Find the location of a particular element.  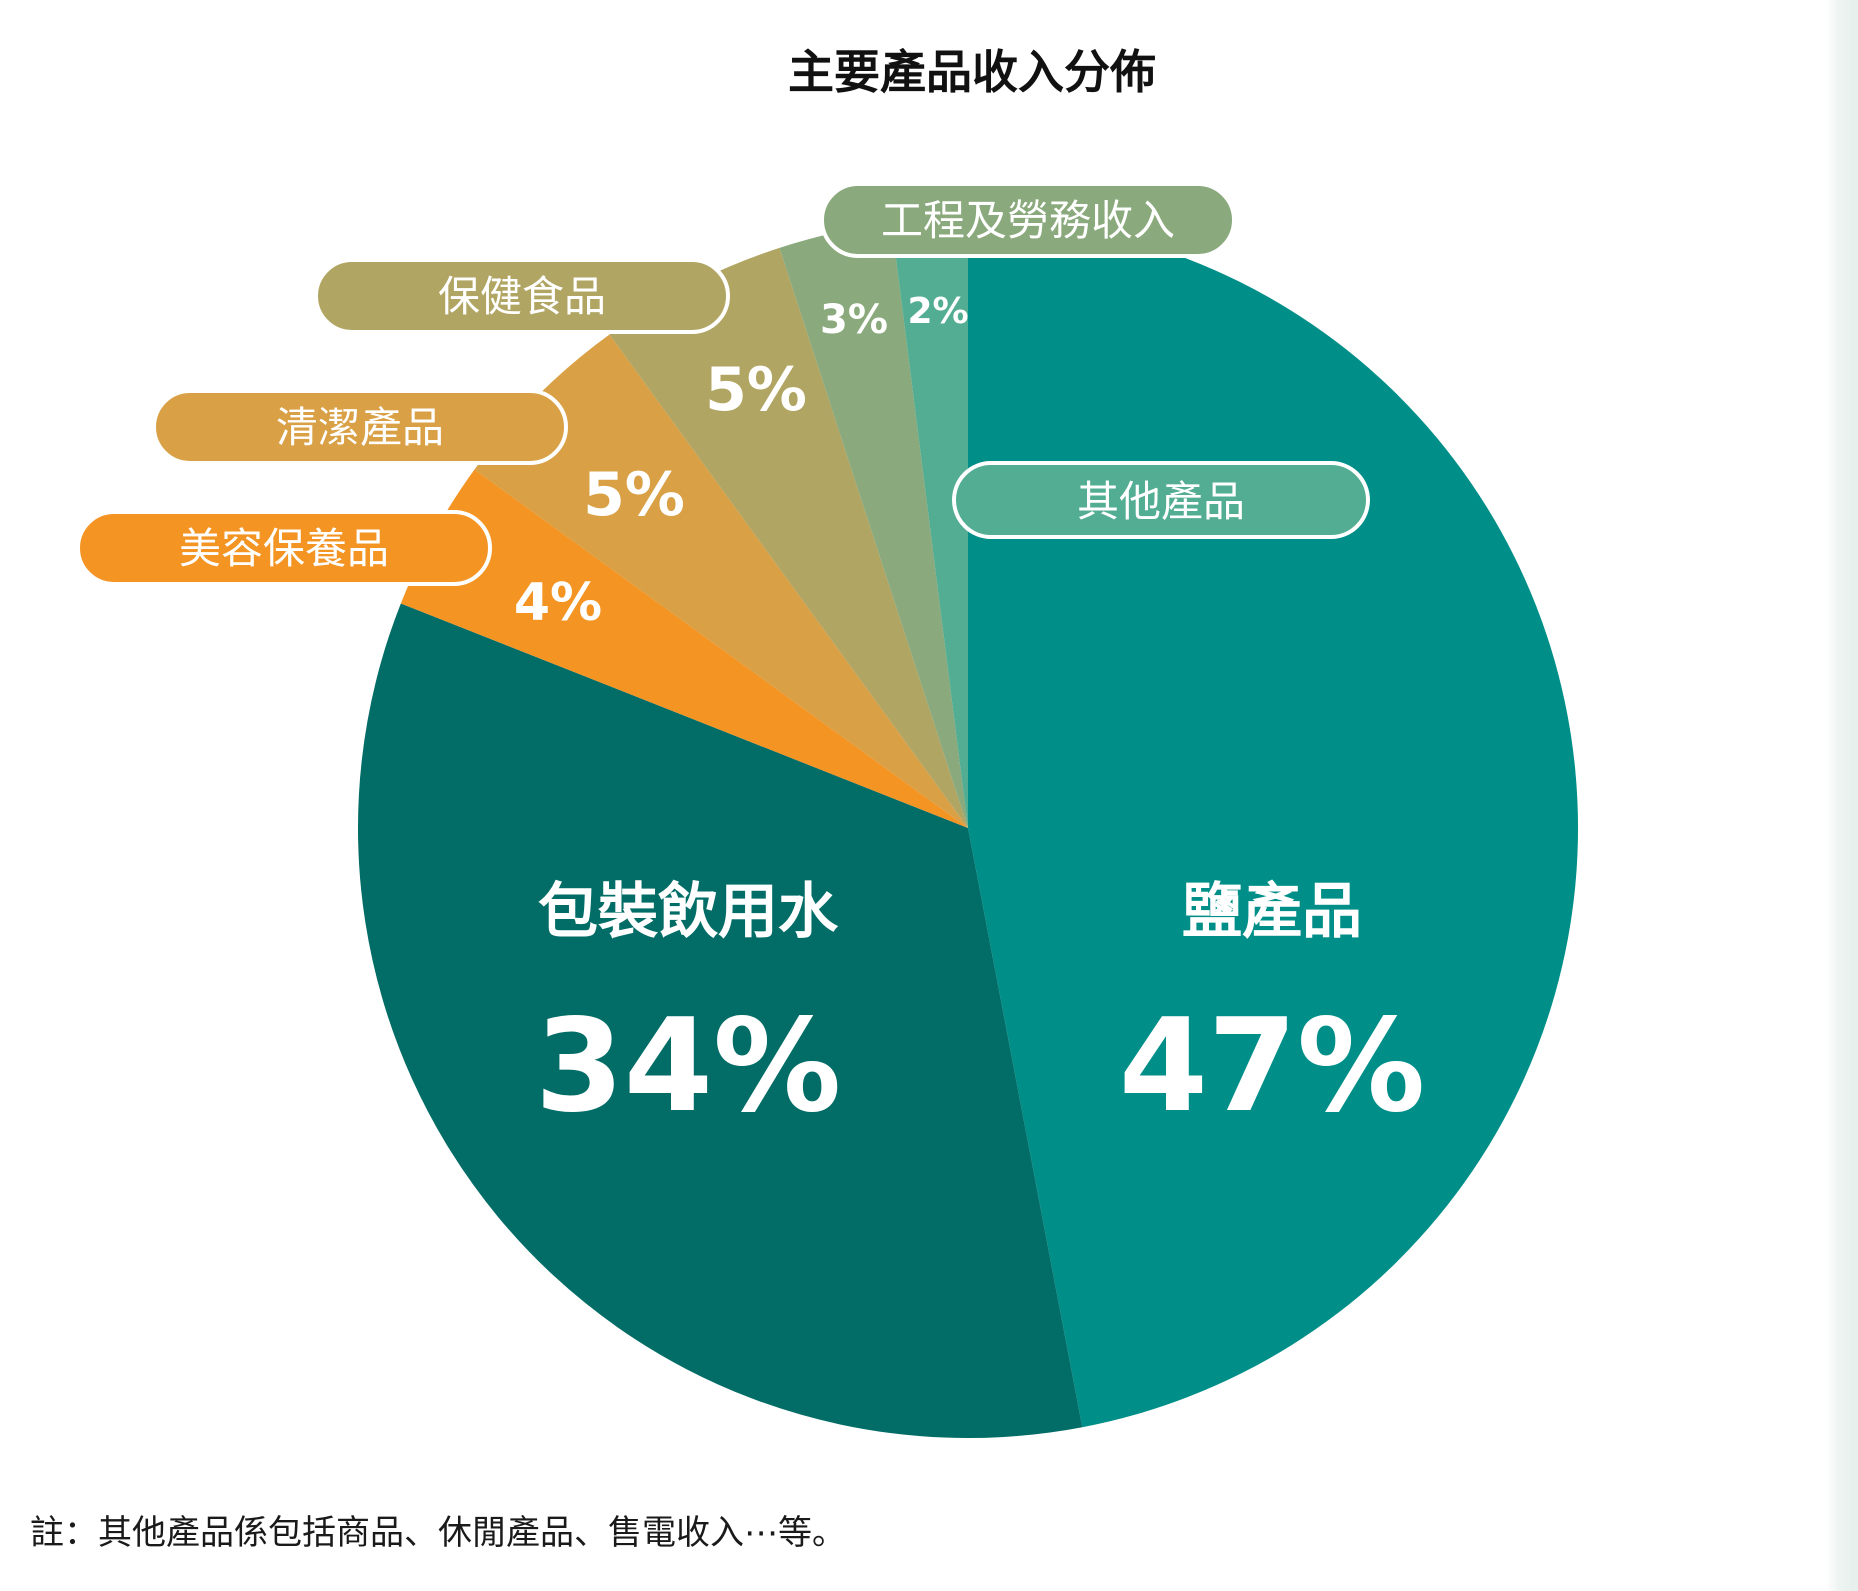

slice-5-wedge is located at coordinates (788, 538).